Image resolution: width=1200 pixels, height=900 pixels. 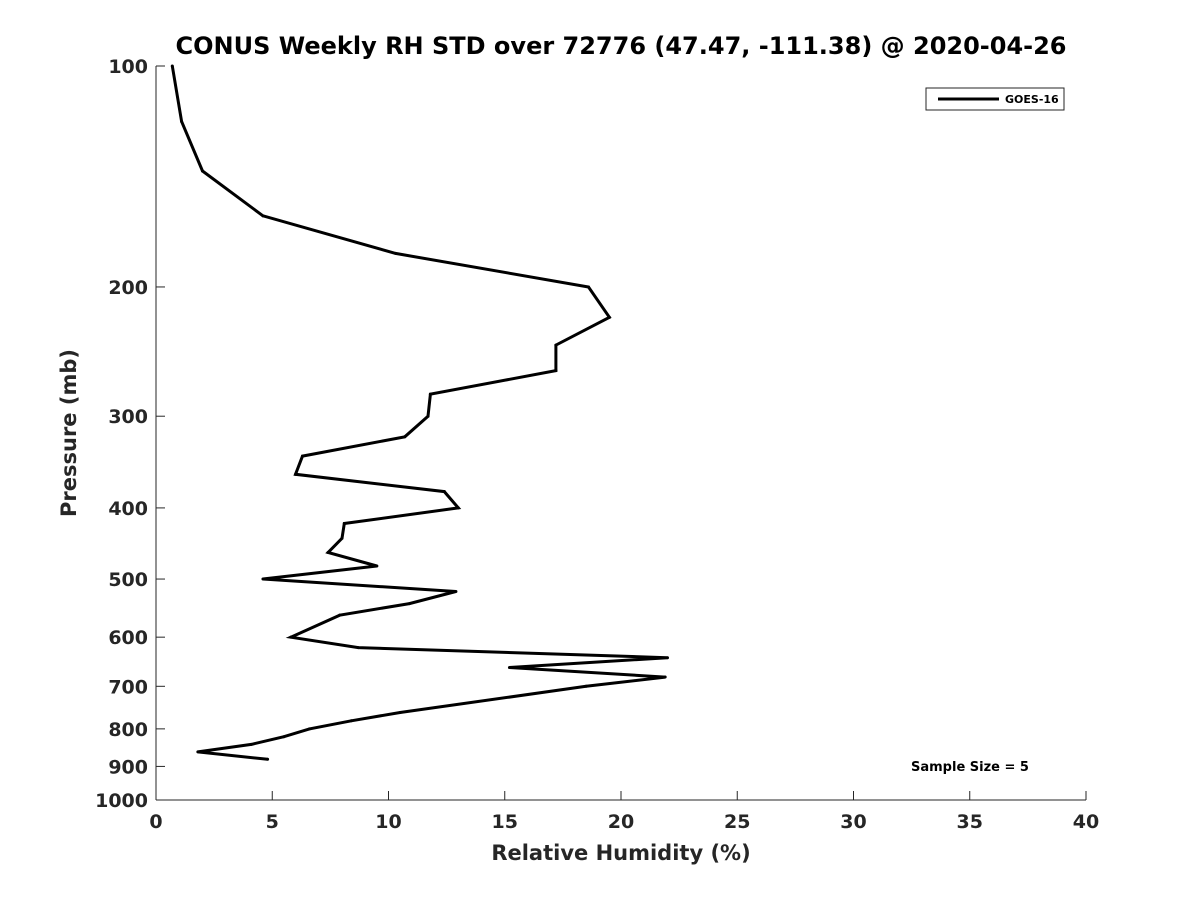 I want to click on x-tick-label: 10, so click(x=388, y=822).